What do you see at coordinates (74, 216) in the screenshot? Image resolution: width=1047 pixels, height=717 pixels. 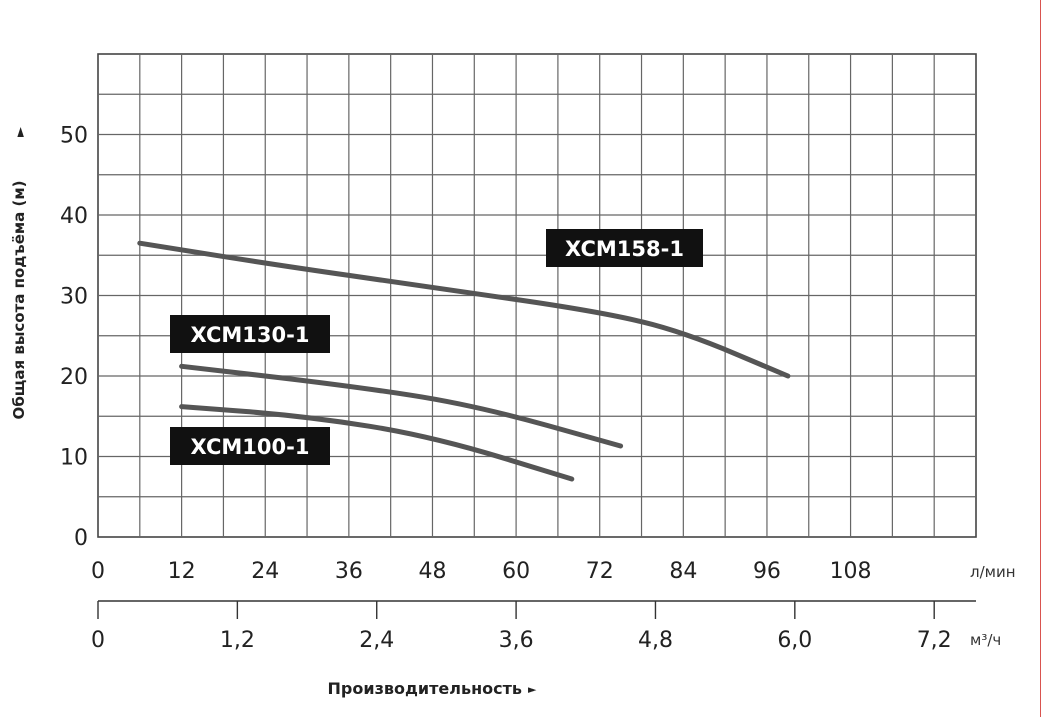 I see `y-tick-label: 40` at bounding box center [74, 216].